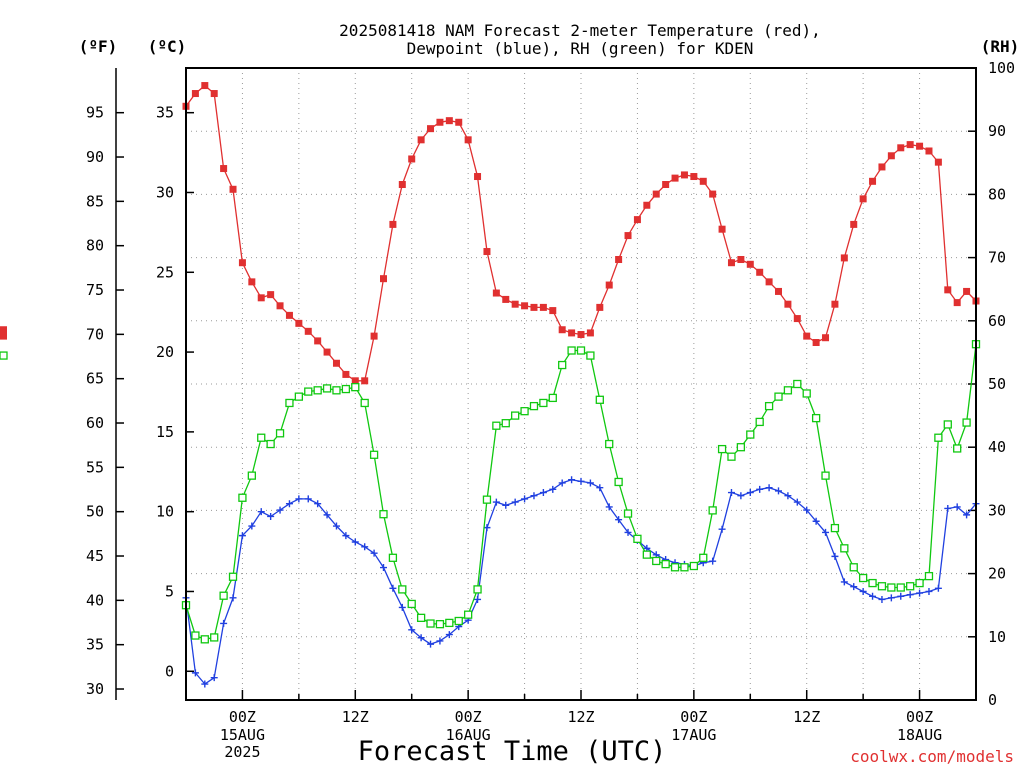 This screenshot has height=768, width=1024. Describe the element at coordinates (95, 157) in the screenshot. I see `fahrenheit-tick-label: 90` at that location.